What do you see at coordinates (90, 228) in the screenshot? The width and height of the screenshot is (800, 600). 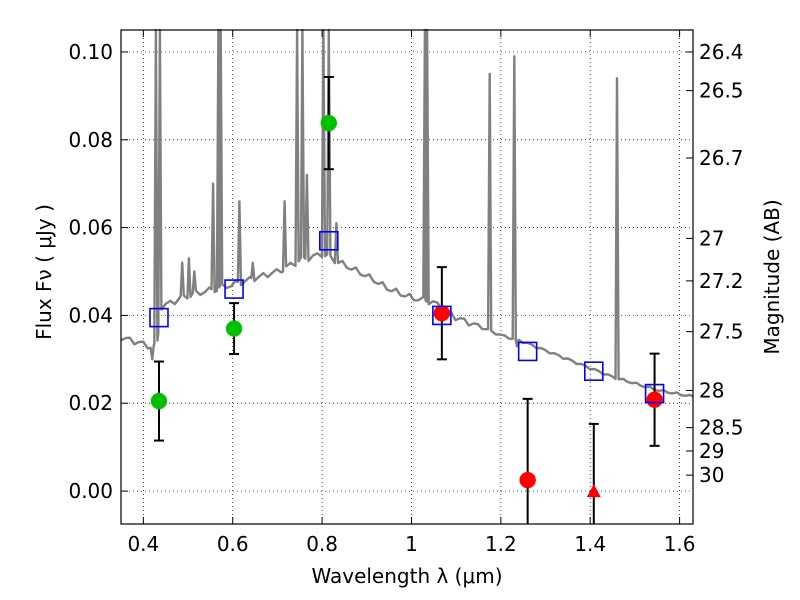 I see `y-tick-label: 0.06` at bounding box center [90, 228].